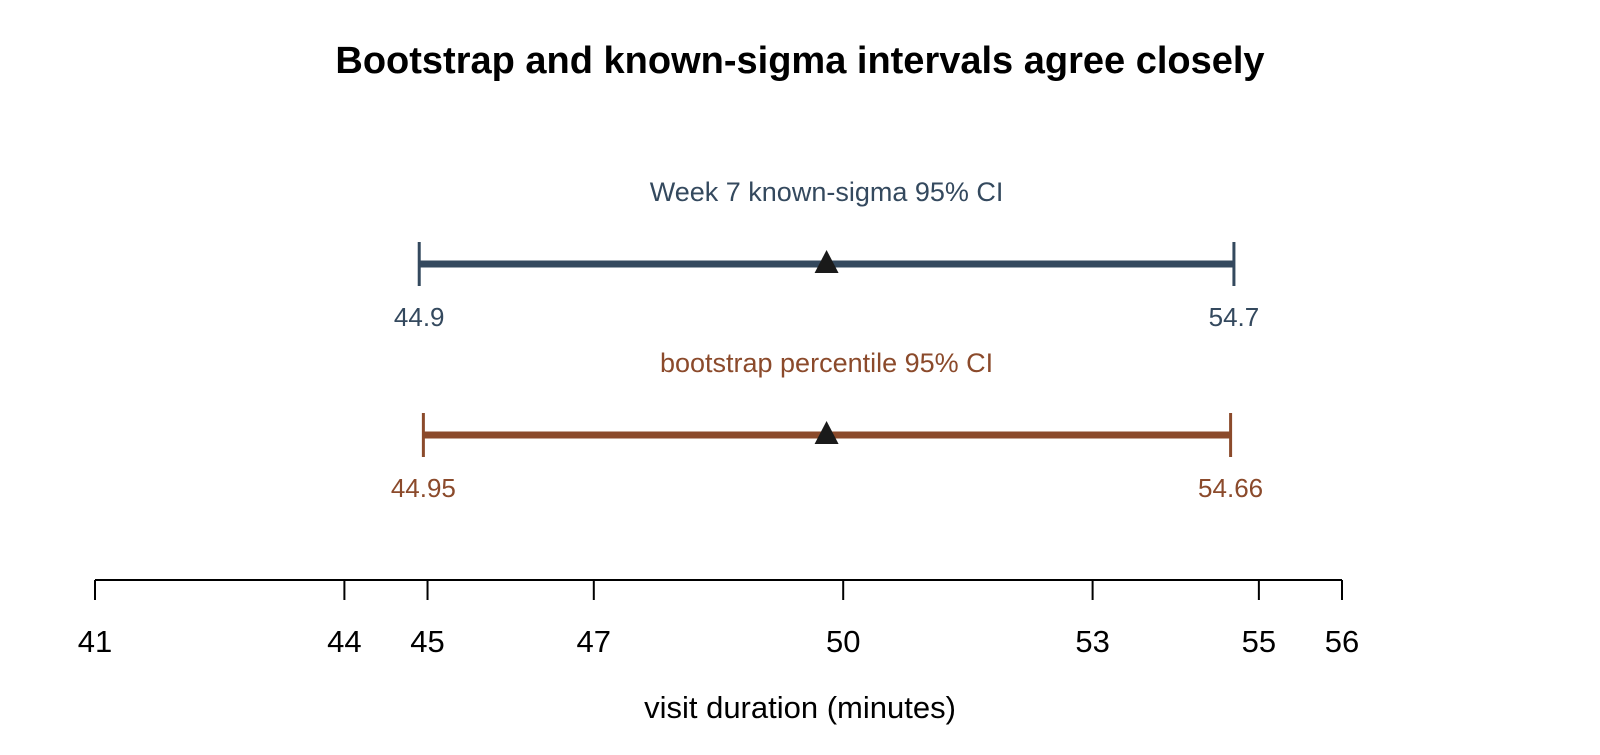  I want to click on x-tick-label: 56, so click(1342, 641).